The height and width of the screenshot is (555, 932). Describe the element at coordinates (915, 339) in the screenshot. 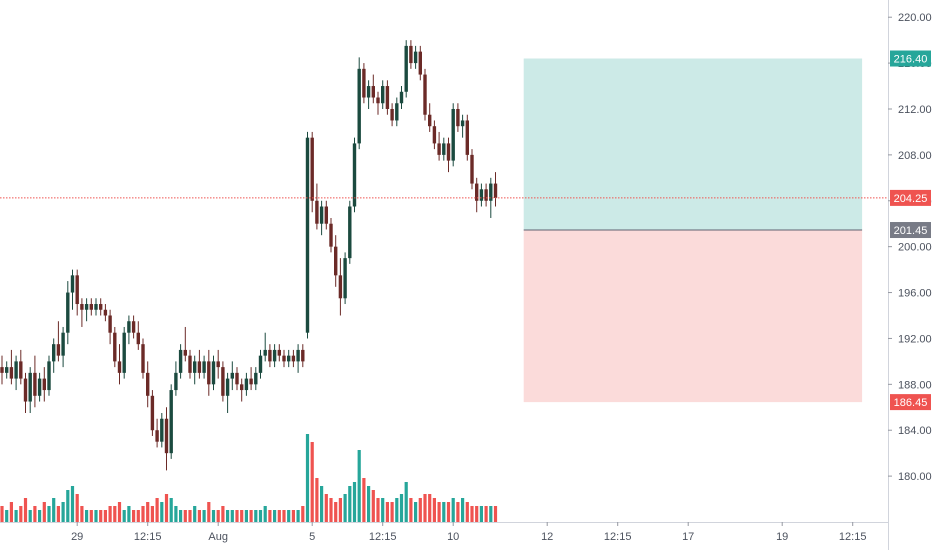

I see `price-tick-label: 192.00` at that location.